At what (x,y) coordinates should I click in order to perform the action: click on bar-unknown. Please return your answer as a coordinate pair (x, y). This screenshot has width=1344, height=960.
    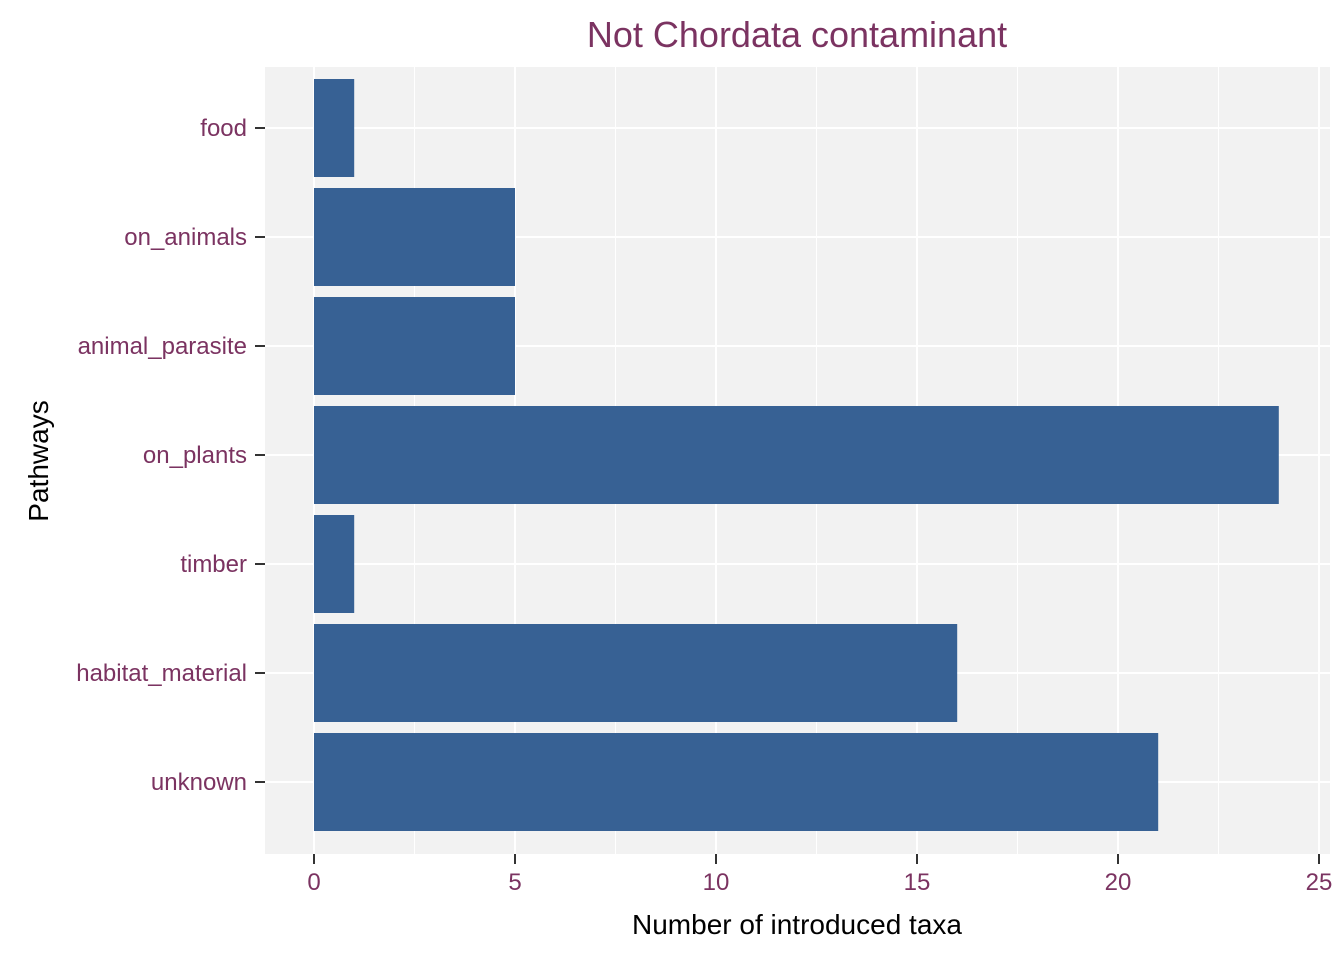
    Looking at the image, I should click on (736, 782).